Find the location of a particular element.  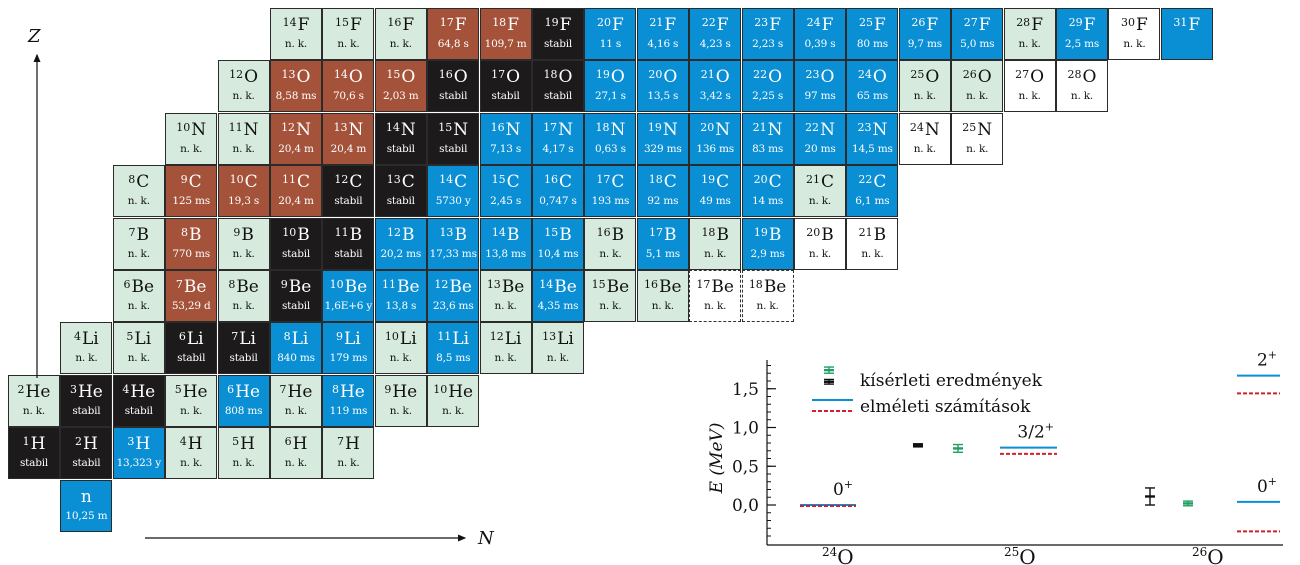

x-category-label: 24O is located at coordinates (838, 555).